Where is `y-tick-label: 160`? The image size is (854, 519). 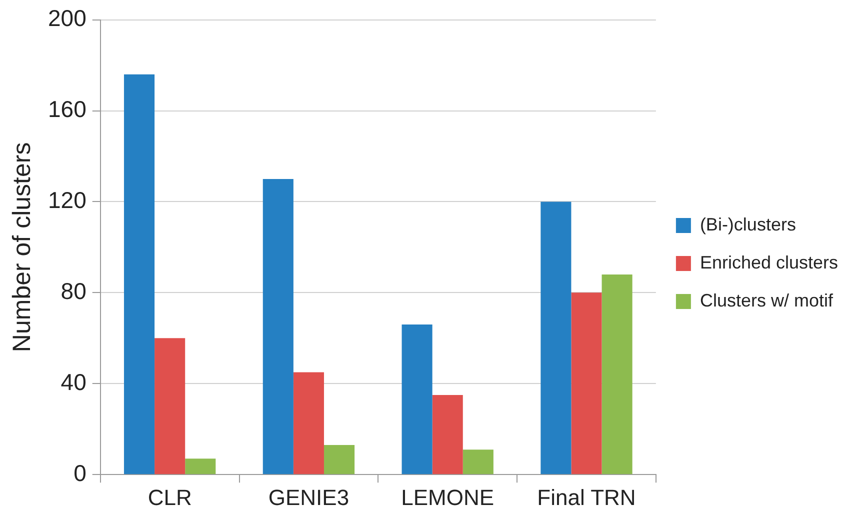
y-tick-label: 160 is located at coordinates (67, 109).